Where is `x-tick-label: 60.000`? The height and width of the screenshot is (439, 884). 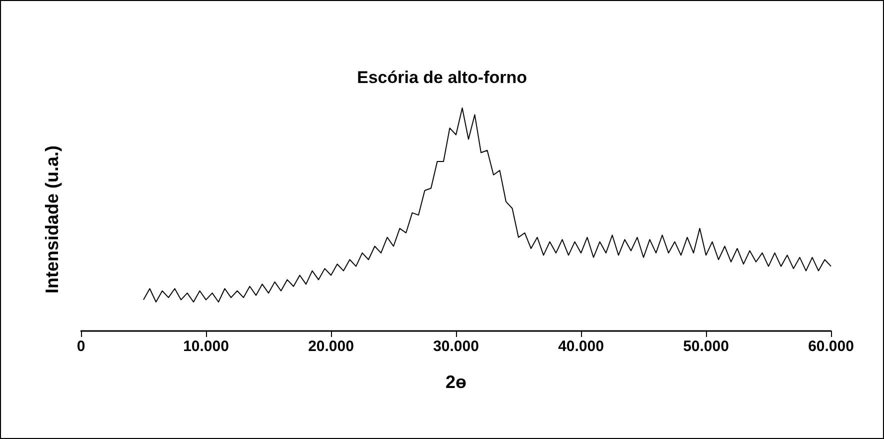
x-tick-label: 60.000 is located at coordinates (831, 346).